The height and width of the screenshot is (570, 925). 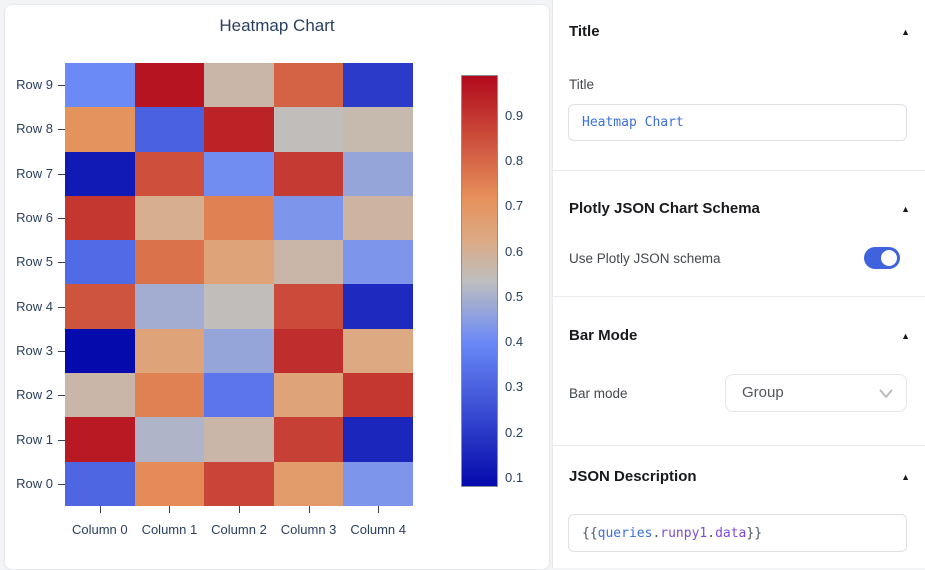 I want to click on json-description-input: {{queries.runpy1.data}}, so click(x=737, y=533).